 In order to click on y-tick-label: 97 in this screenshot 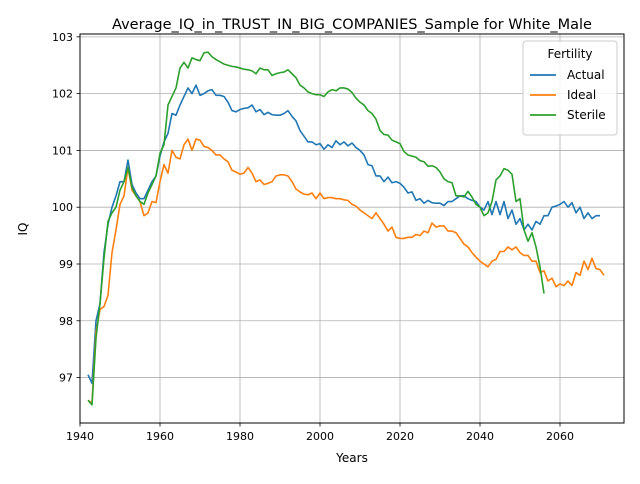, I will do `click(66, 378)`.